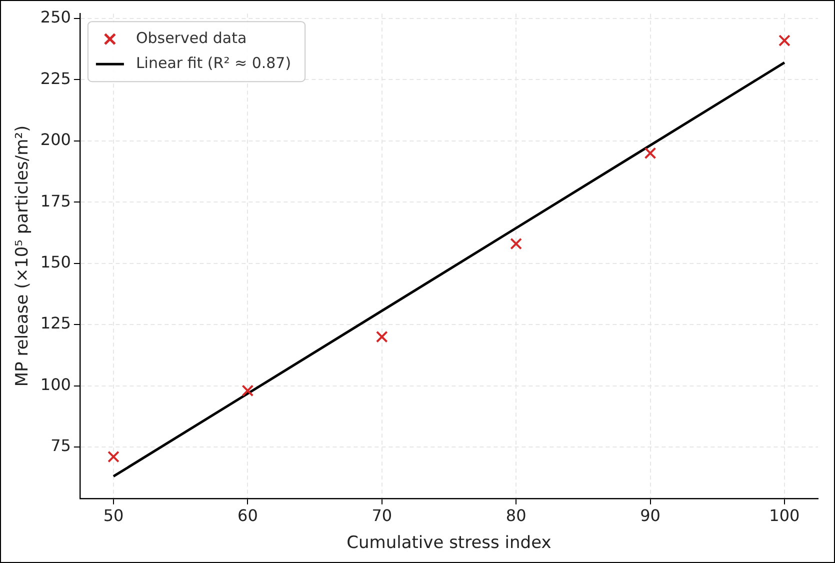 This screenshot has height=563, width=835. I want to click on x-axis-title: Cumulative stress index, so click(449, 543).